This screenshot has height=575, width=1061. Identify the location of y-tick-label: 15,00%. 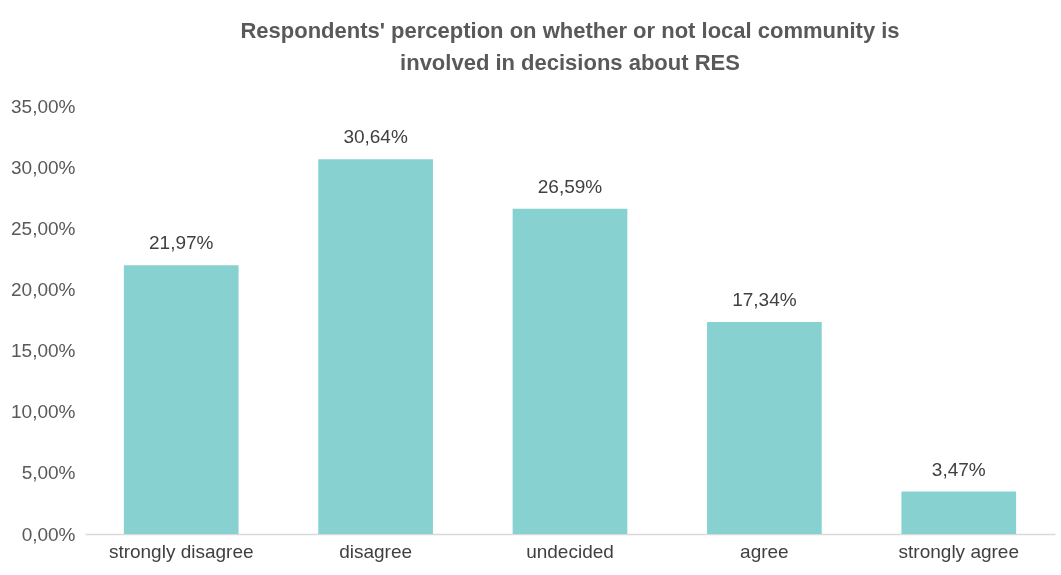
(43, 351).